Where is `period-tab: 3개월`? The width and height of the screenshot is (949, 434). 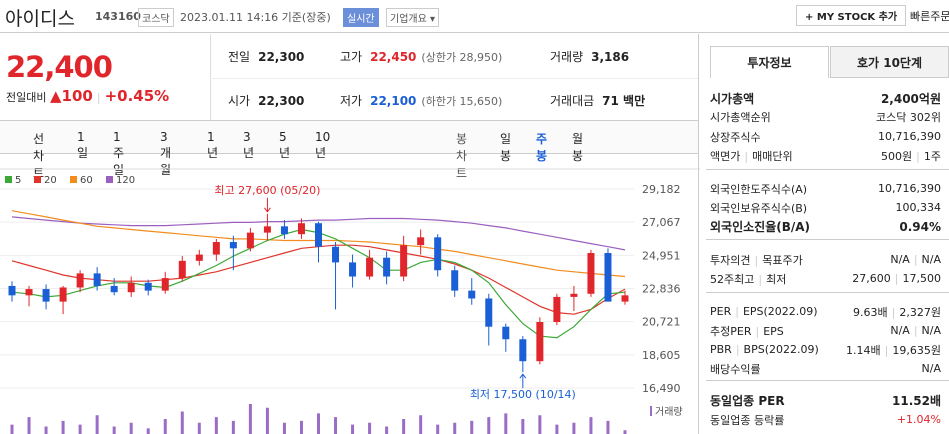
period-tab: 3개월 is located at coordinates (166, 153).